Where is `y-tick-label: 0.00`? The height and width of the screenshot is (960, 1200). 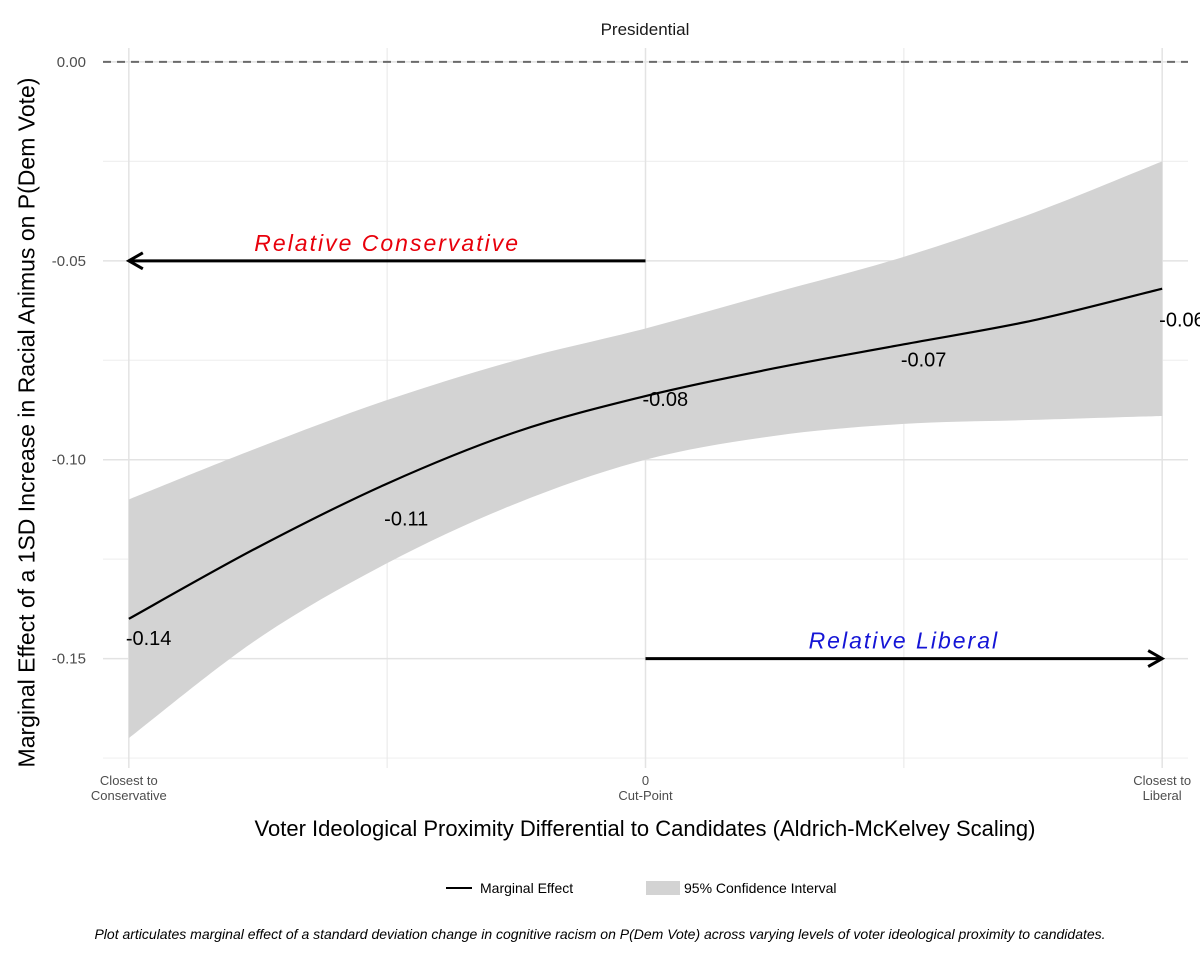
y-tick-label: 0.00 is located at coordinates (71, 62).